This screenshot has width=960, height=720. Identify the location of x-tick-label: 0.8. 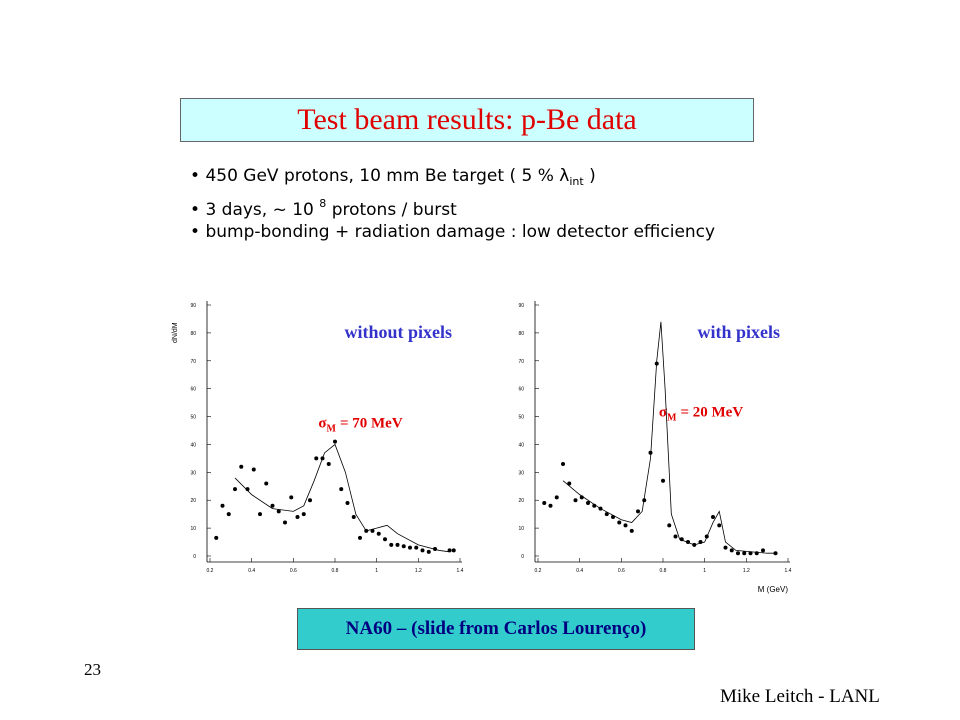
(335, 571).